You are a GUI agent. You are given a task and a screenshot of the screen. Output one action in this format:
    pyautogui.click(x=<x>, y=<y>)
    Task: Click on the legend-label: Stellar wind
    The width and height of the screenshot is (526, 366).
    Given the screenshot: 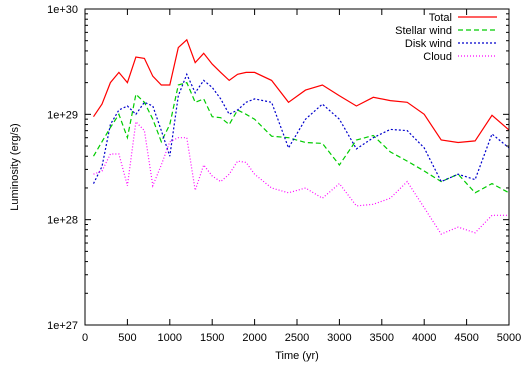 What is the action you would take?
    pyautogui.click(x=423, y=31)
    